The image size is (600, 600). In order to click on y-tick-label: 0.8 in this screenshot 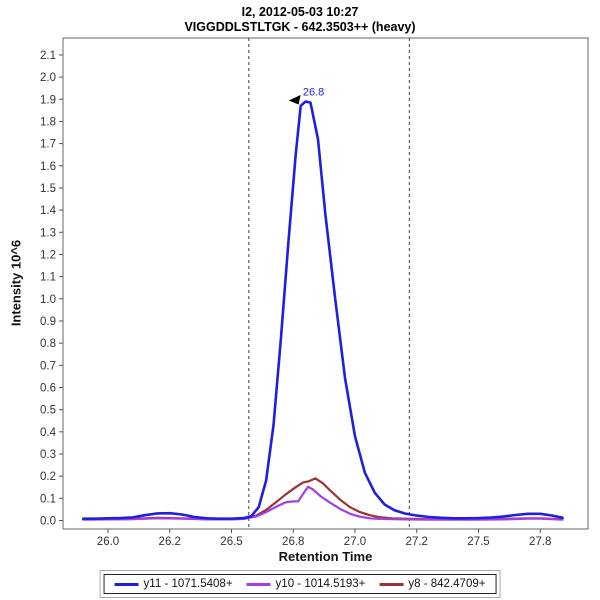, I will do `click(48, 344)`.